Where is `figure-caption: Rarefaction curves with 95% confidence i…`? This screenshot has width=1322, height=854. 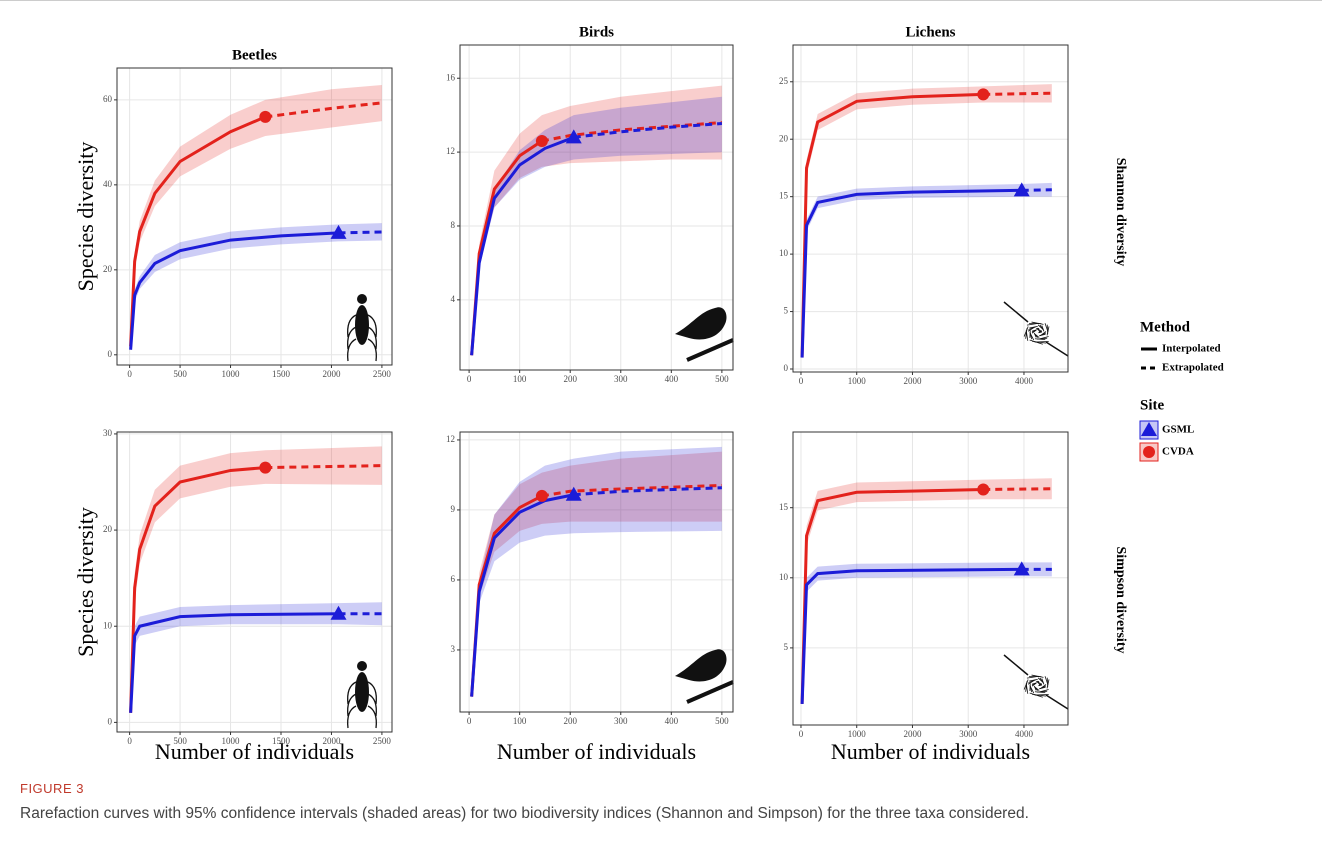
figure-caption: Rarefaction curves with 95% confidence i… is located at coordinates (524, 813).